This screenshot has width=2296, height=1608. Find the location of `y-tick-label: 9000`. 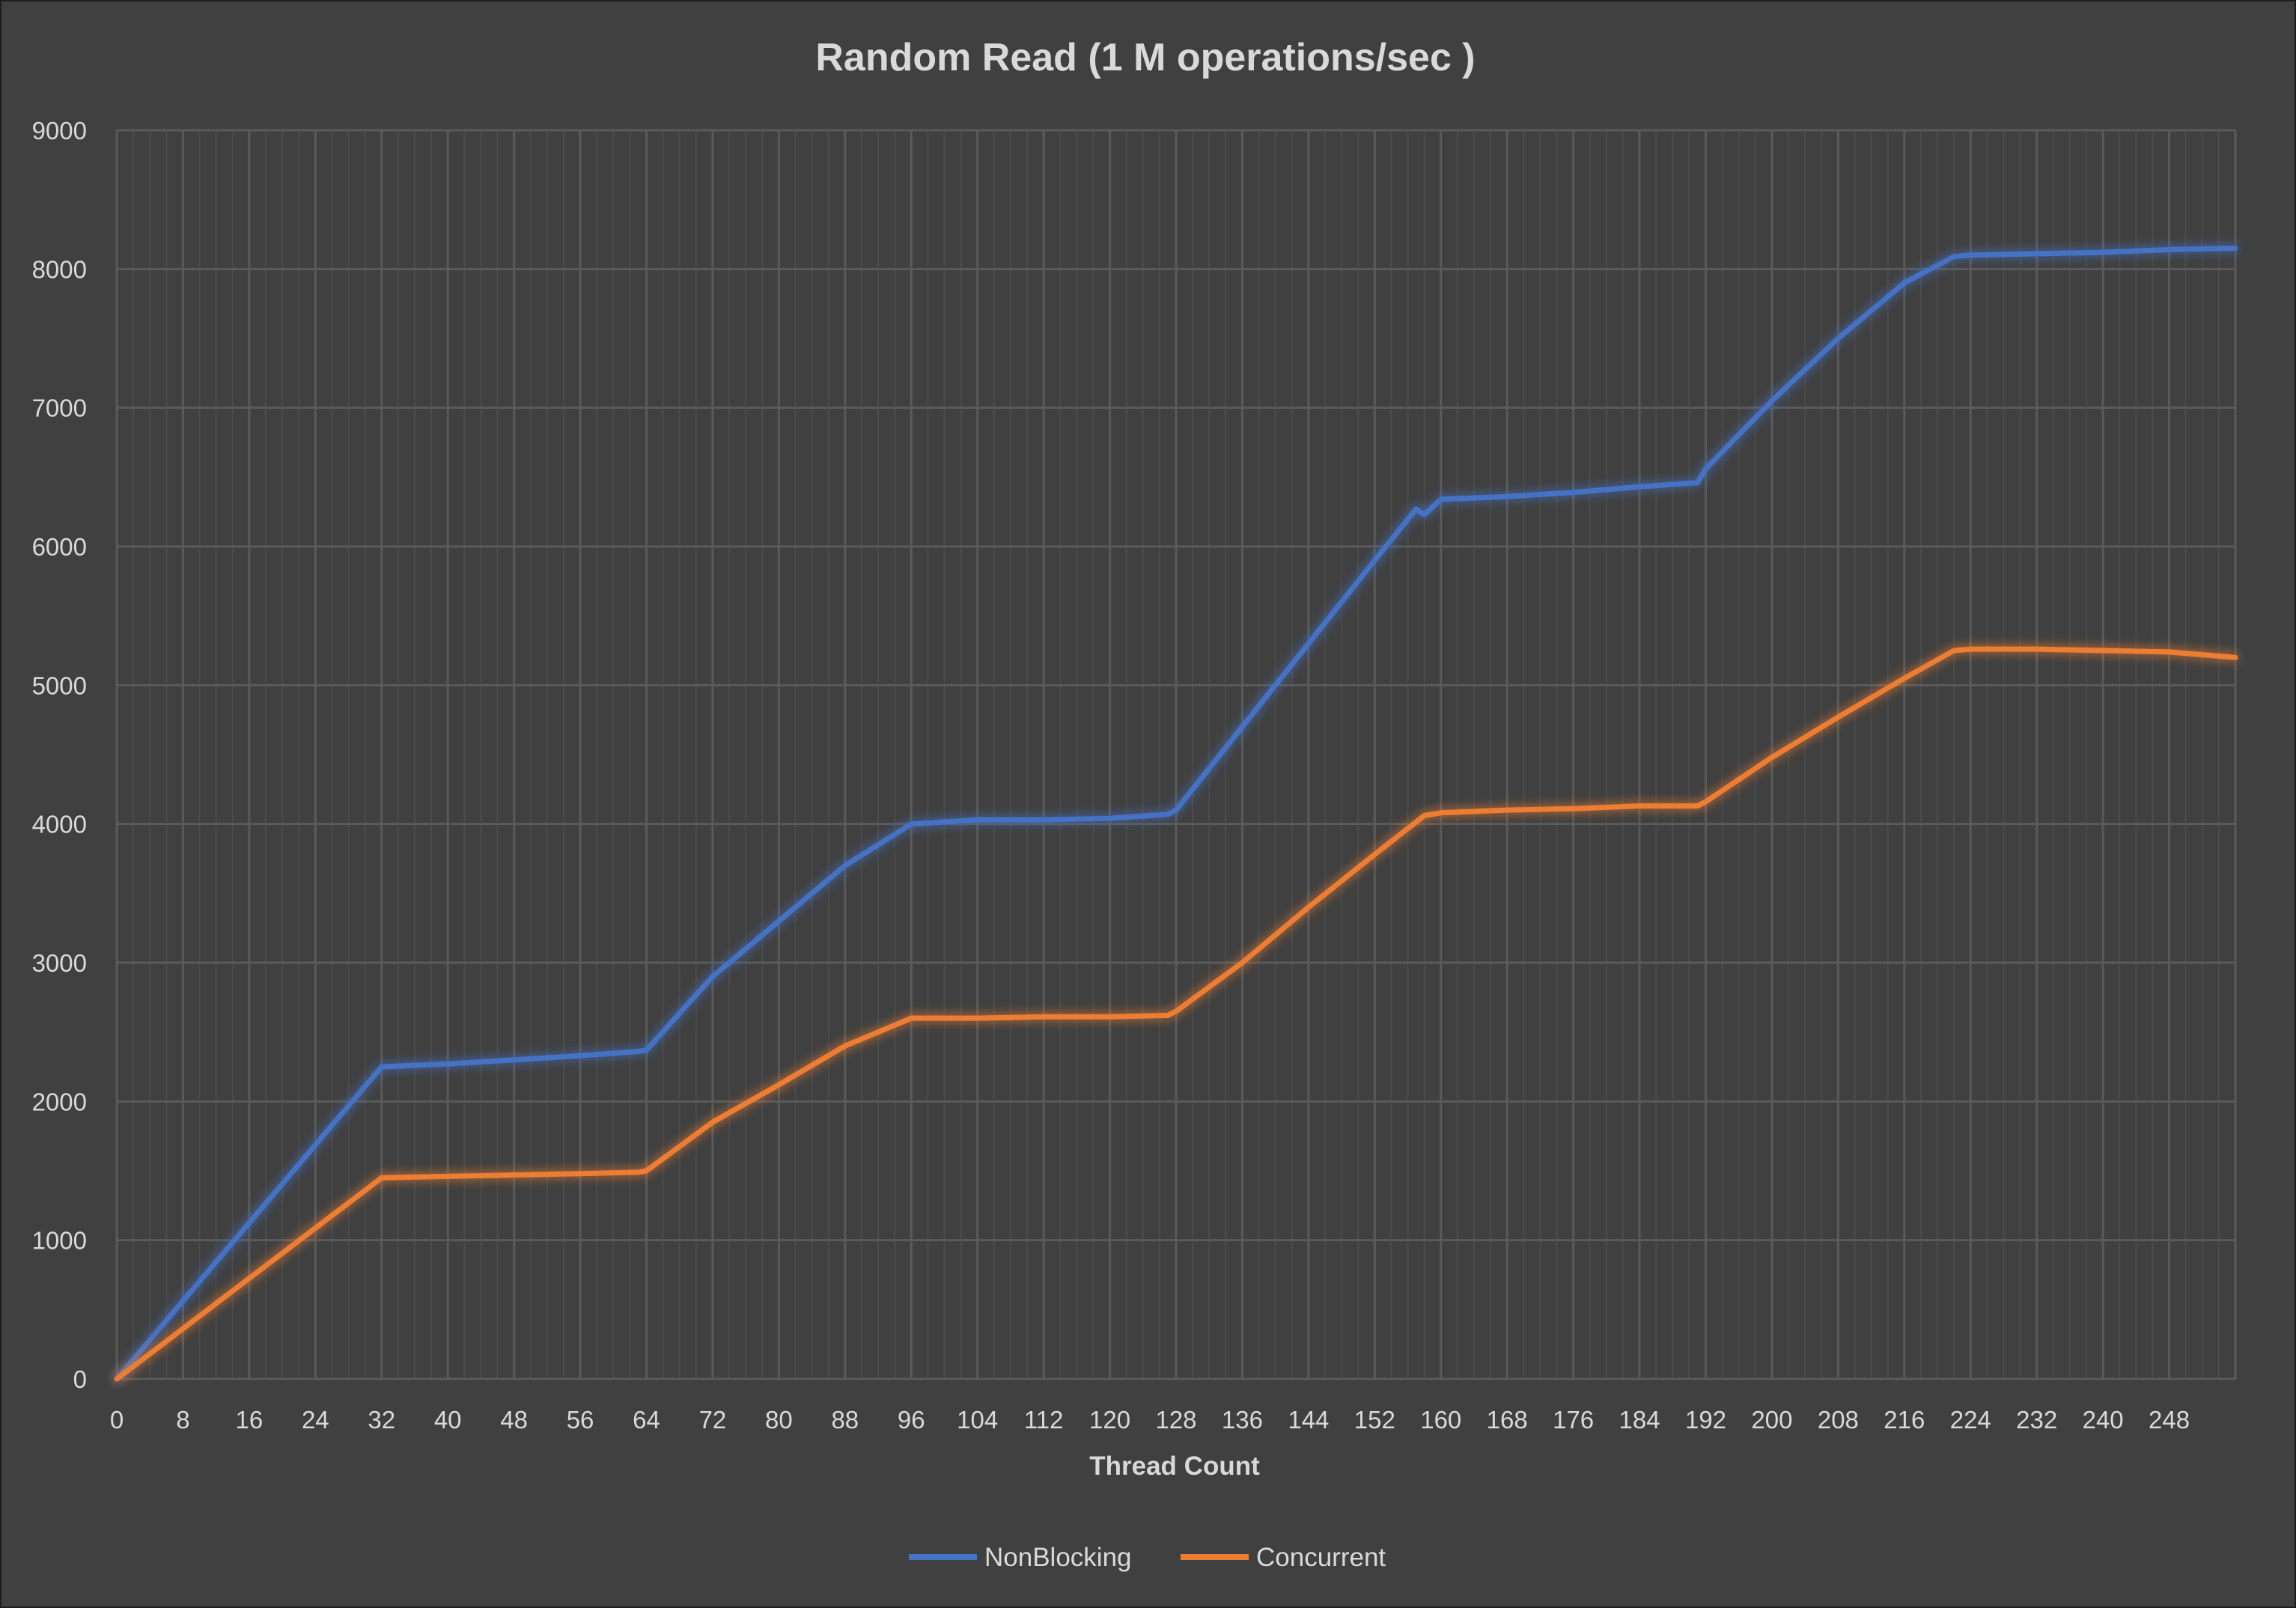

y-tick-label: 9000 is located at coordinates (59, 130).